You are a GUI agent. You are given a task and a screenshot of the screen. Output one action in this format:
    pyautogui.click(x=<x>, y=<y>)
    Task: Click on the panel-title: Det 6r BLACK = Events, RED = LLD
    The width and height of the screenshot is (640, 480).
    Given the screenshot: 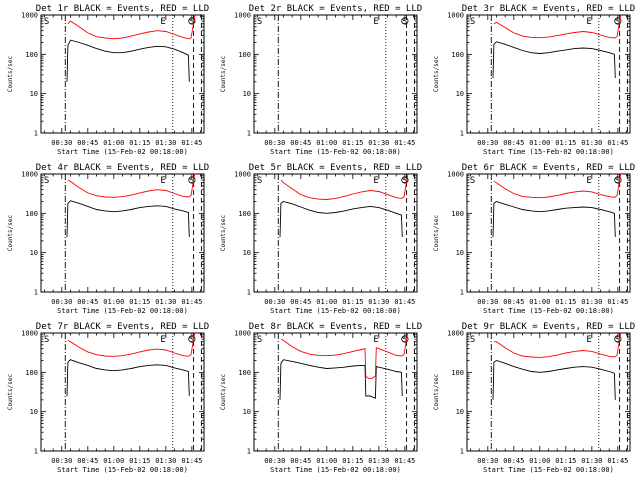 What is the action you would take?
    pyautogui.click(x=548, y=168)
    